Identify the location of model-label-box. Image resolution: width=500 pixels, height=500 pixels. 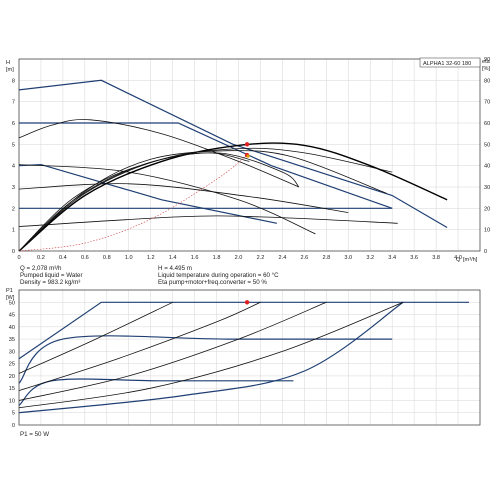
(450, 62).